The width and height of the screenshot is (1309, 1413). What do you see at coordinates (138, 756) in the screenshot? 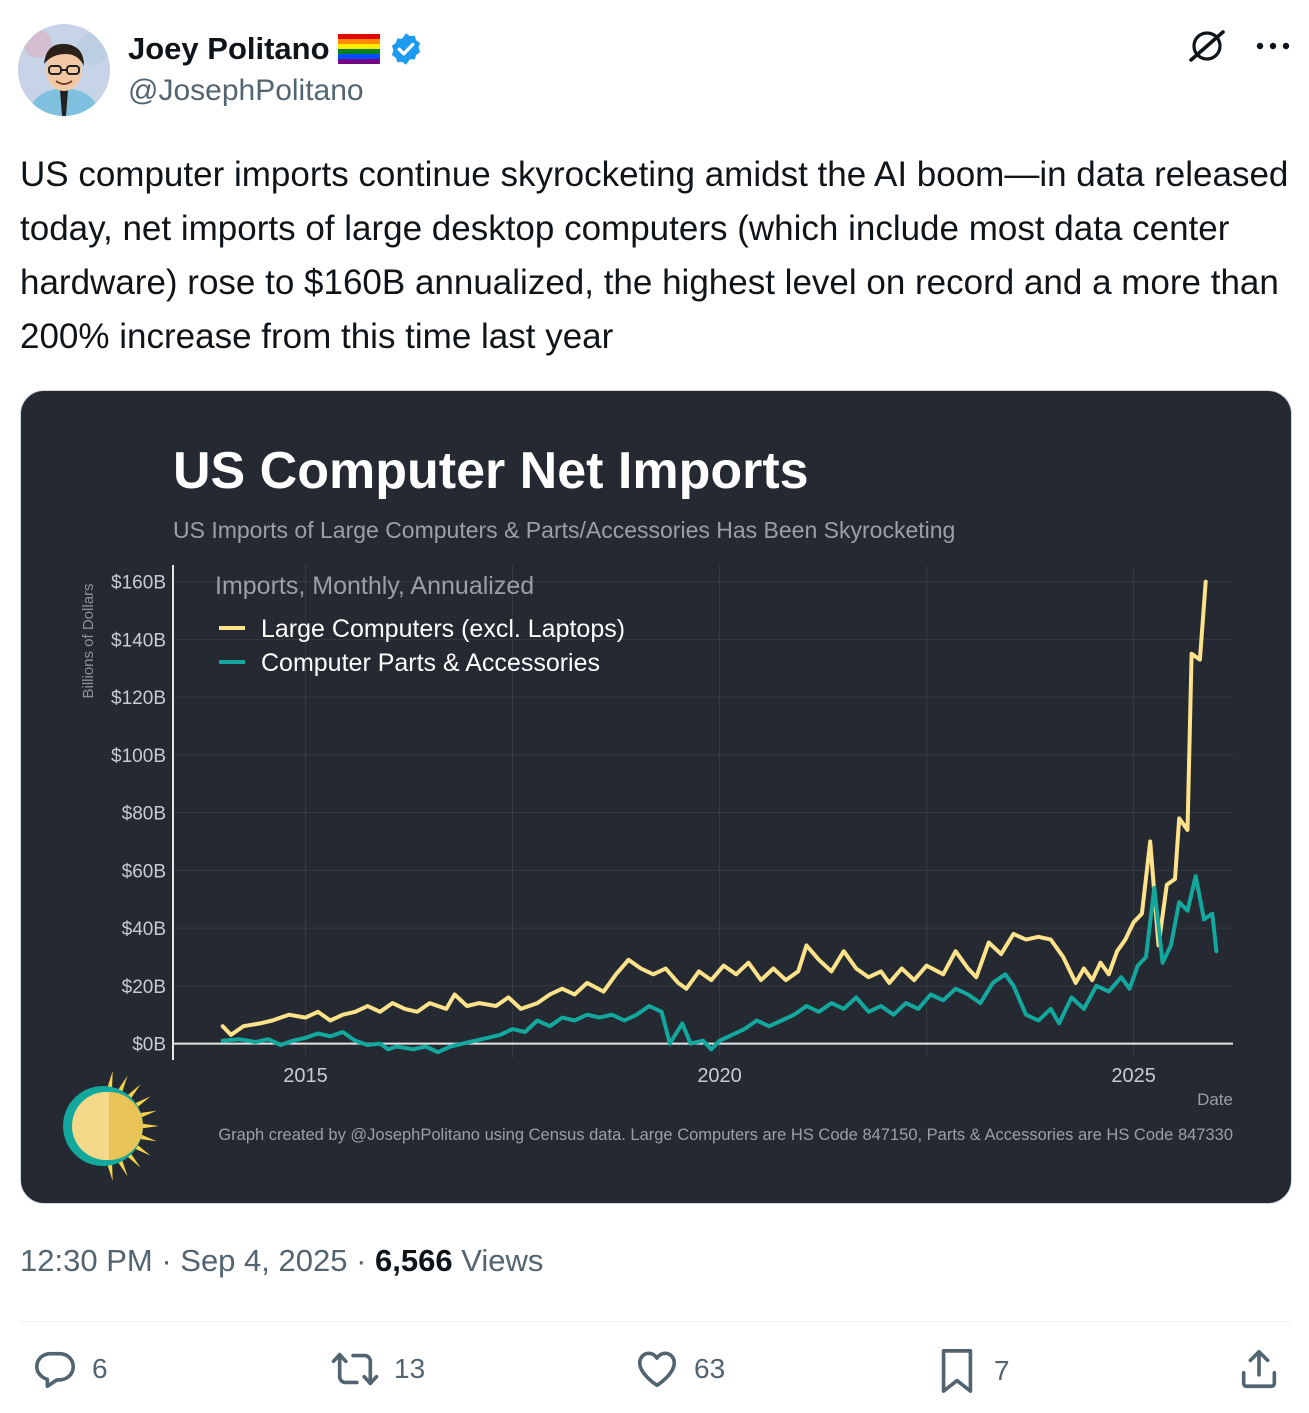
I see `y-tick-label: $100B` at bounding box center [138, 756].